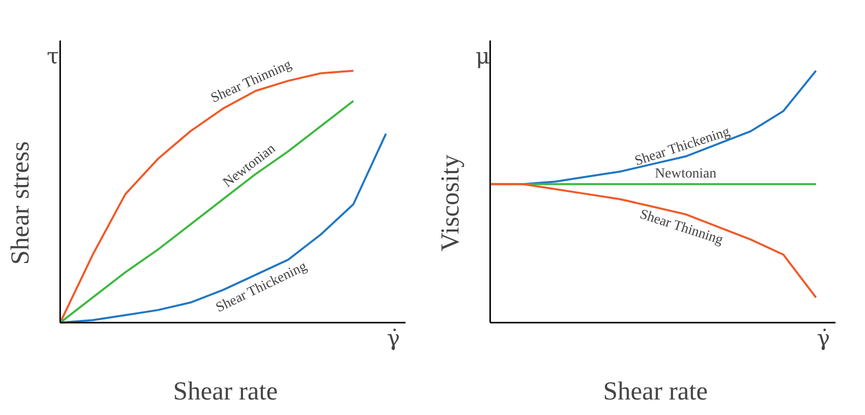 The height and width of the screenshot is (415, 865). Describe the element at coordinates (20, 203) in the screenshot. I see `y-axis-title: Shear stress` at that location.